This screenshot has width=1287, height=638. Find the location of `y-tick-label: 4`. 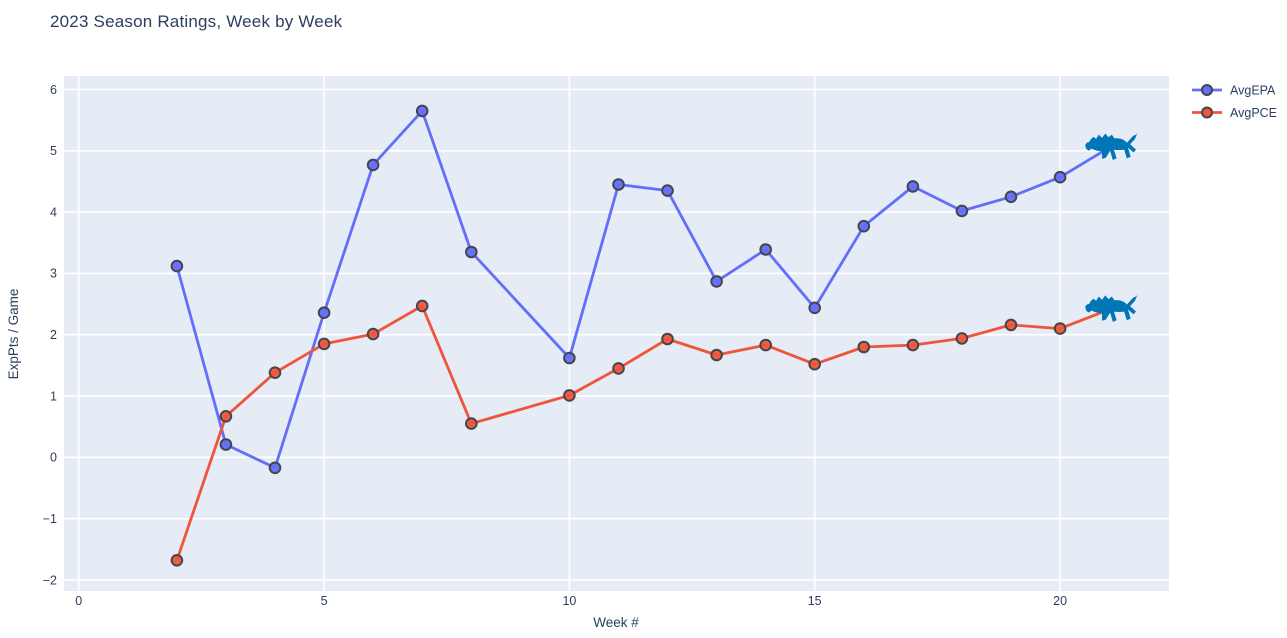

y-tick-label: 4 is located at coordinates (53, 212).